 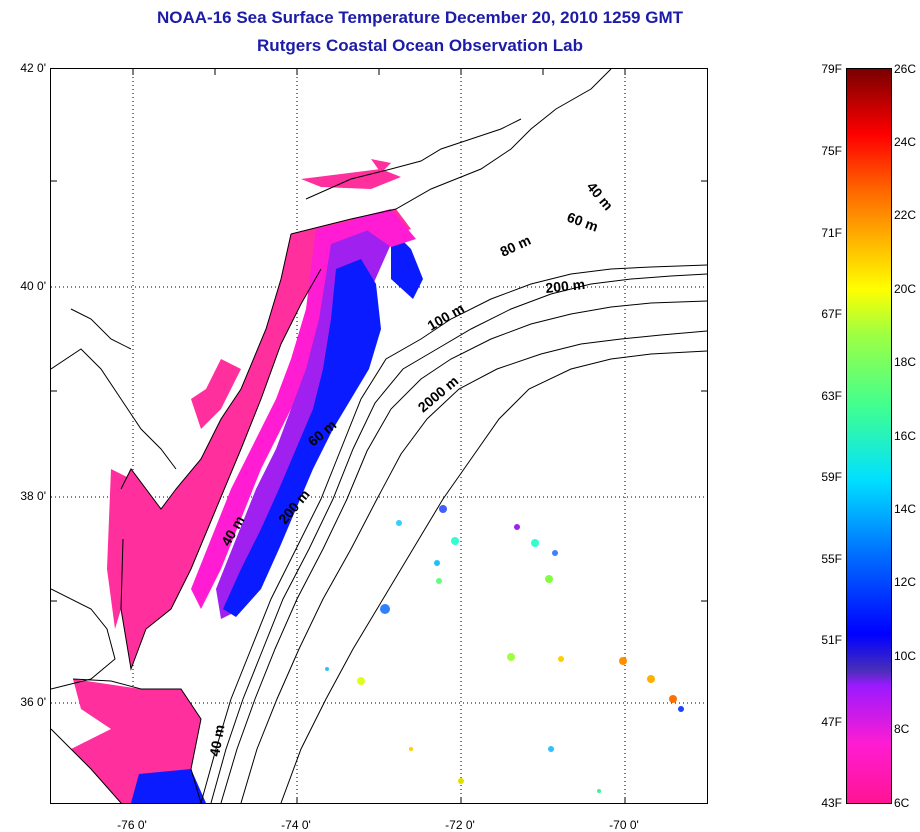 What do you see at coordinates (905, 215) in the screenshot?
I see `cb-label-22c: 22C` at bounding box center [905, 215].